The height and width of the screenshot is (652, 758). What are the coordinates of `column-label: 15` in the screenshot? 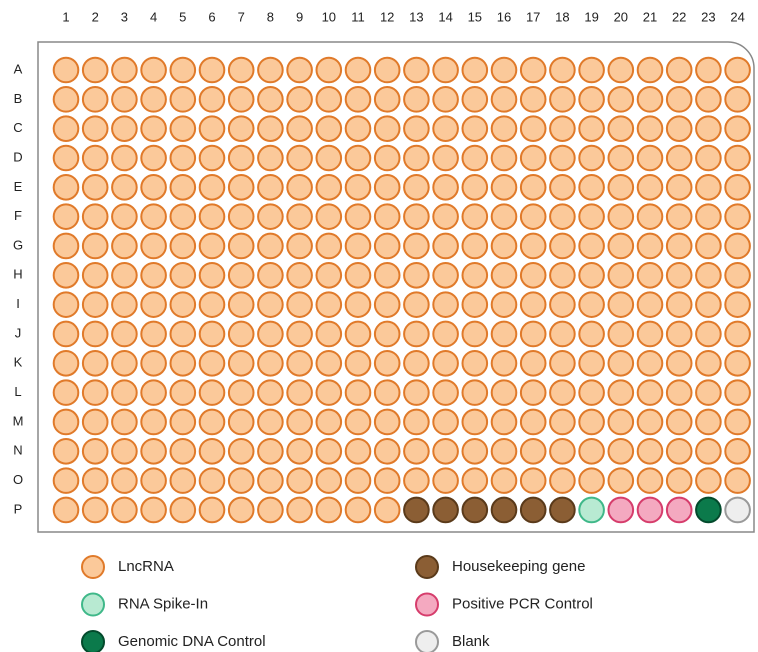 It's located at (475, 16).